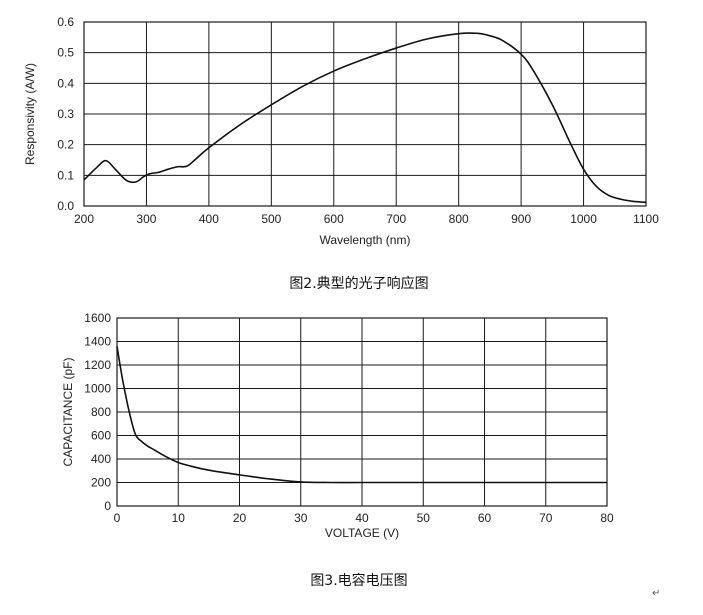  I want to click on y-tick-label: 0.0, so click(65, 206).